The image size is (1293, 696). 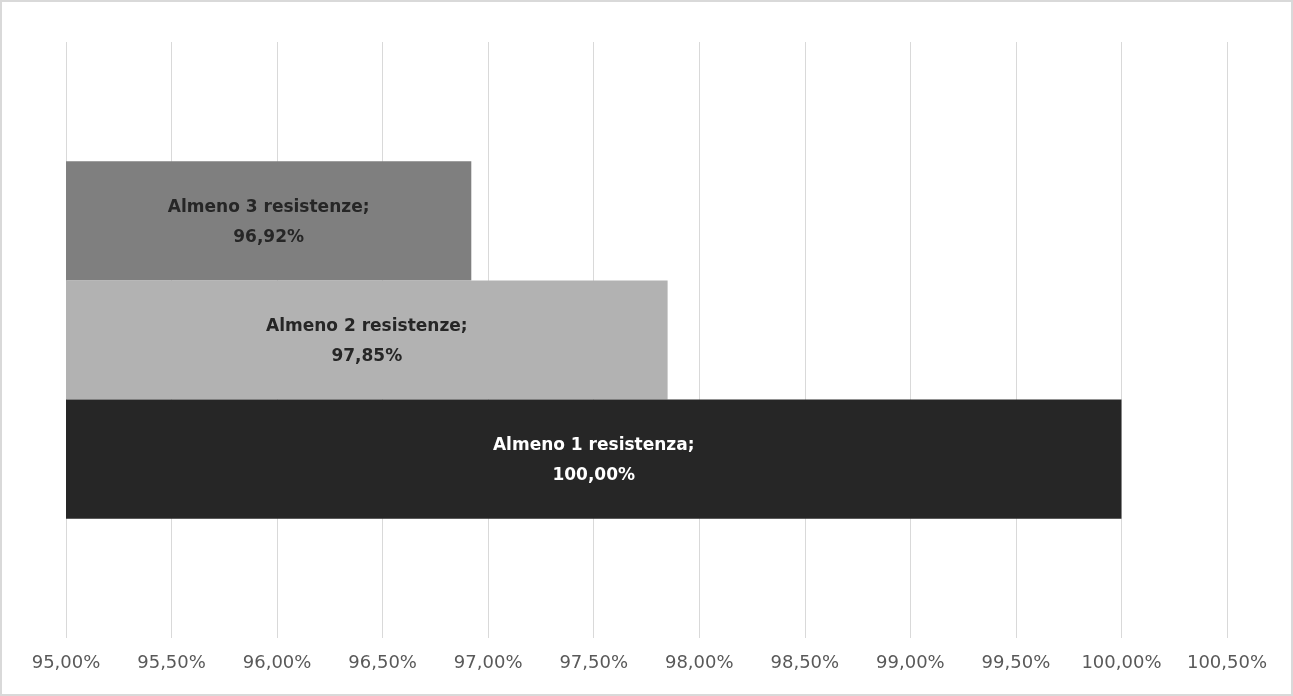 I want to click on data-label: Almeno 2 resistenze; 97,85%, so click(x=366, y=340).